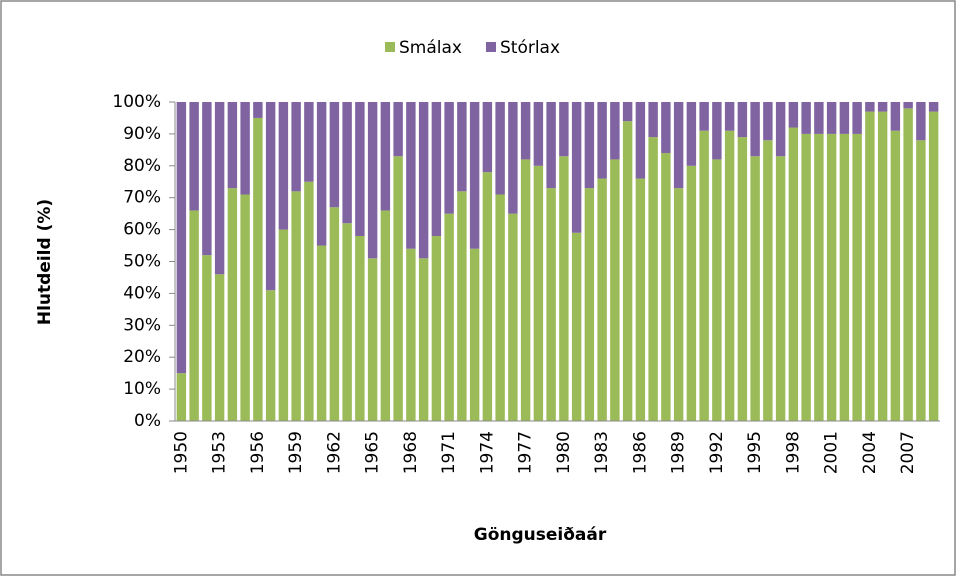 This screenshot has height=578, width=958. Describe the element at coordinates (142, 134) in the screenshot. I see `y-tick-label: 90%` at that location.